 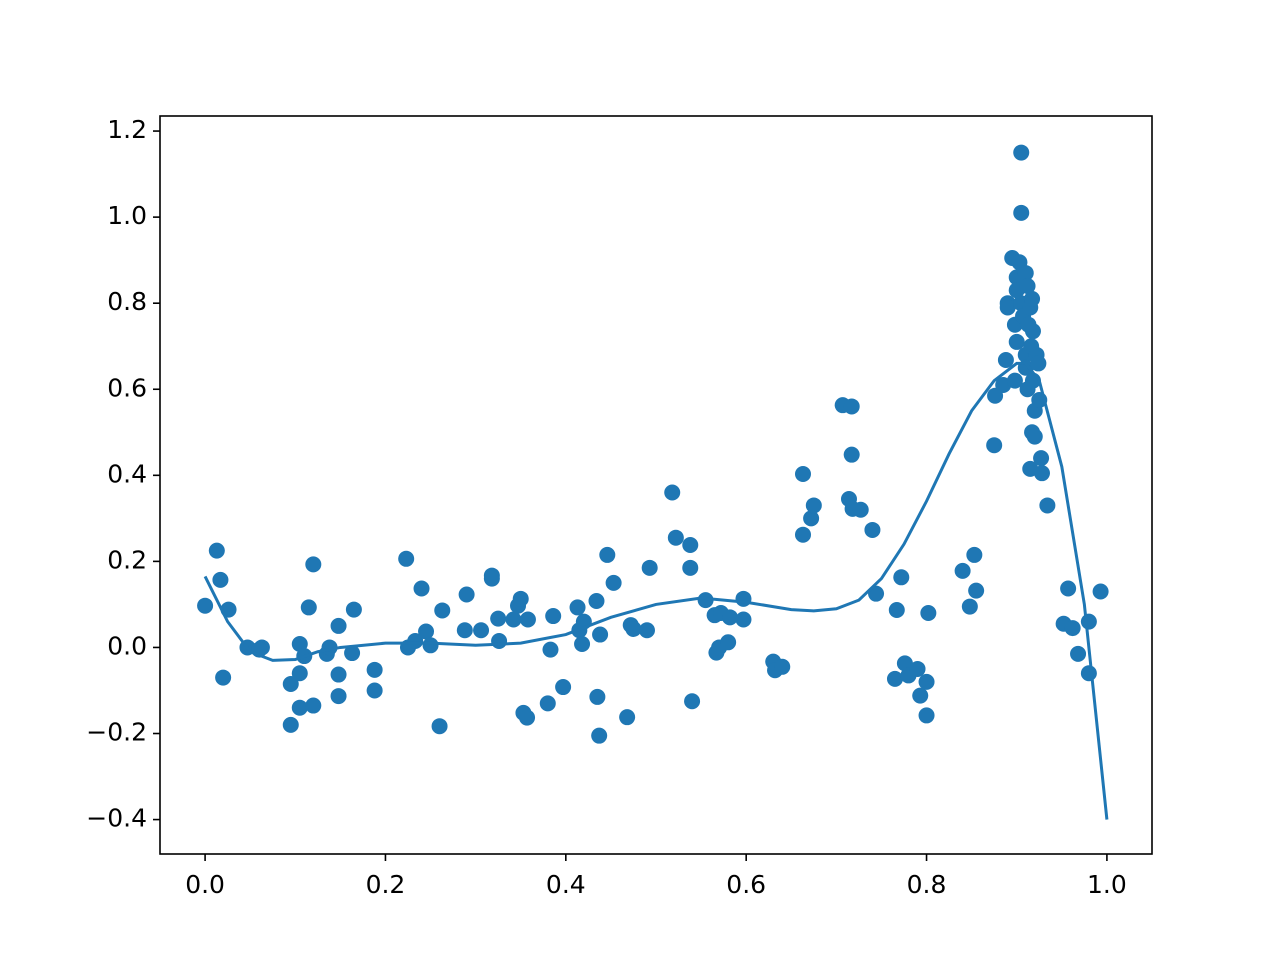 I want to click on x-tick-label: 0.6, so click(x=746, y=884).